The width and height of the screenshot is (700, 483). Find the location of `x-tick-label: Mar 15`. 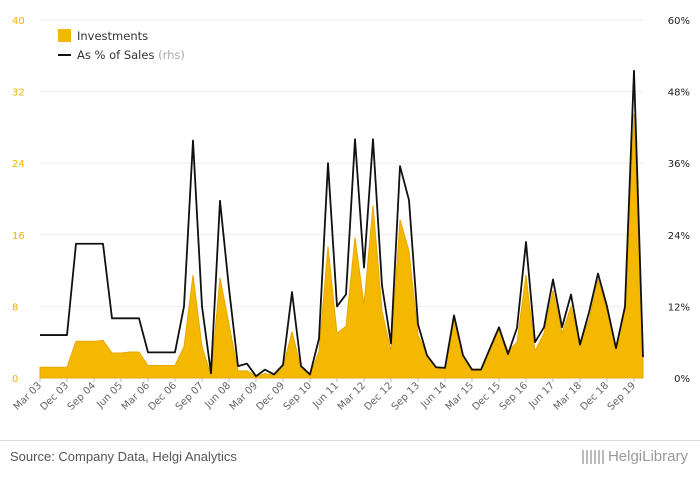

x-tick-label: Mar 15 is located at coordinates (460, 396).